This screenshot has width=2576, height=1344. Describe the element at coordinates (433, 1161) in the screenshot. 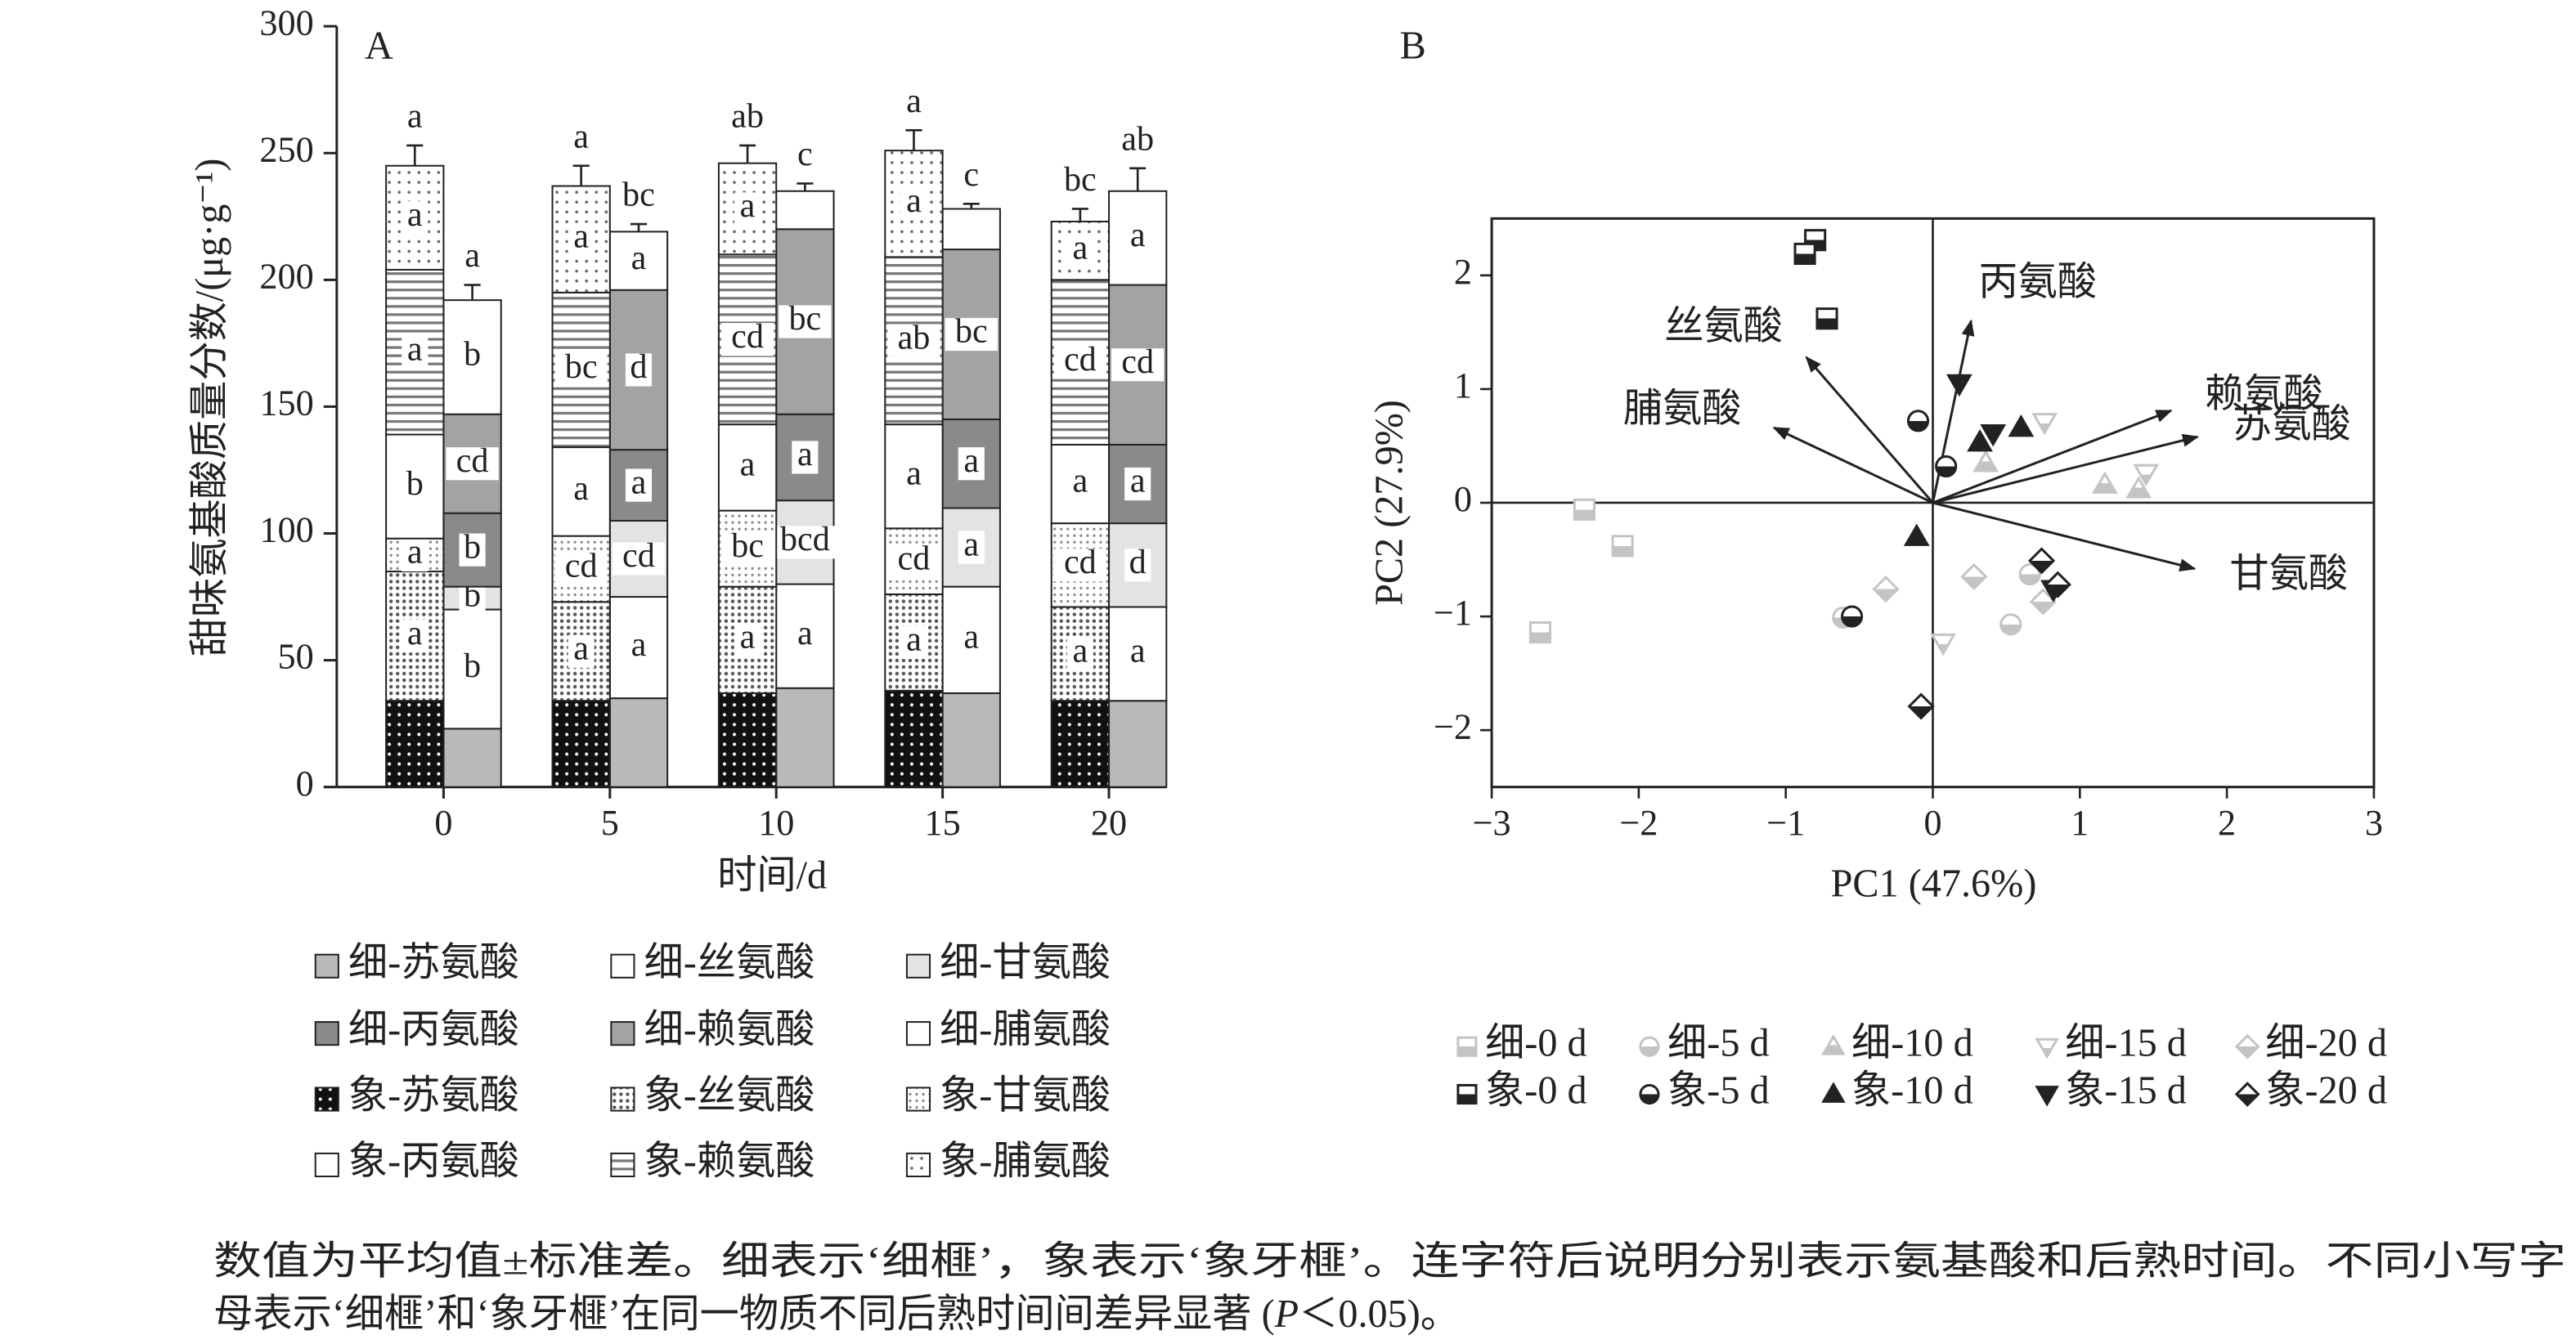

I see `legend-label: 象-丙氨酸` at that location.